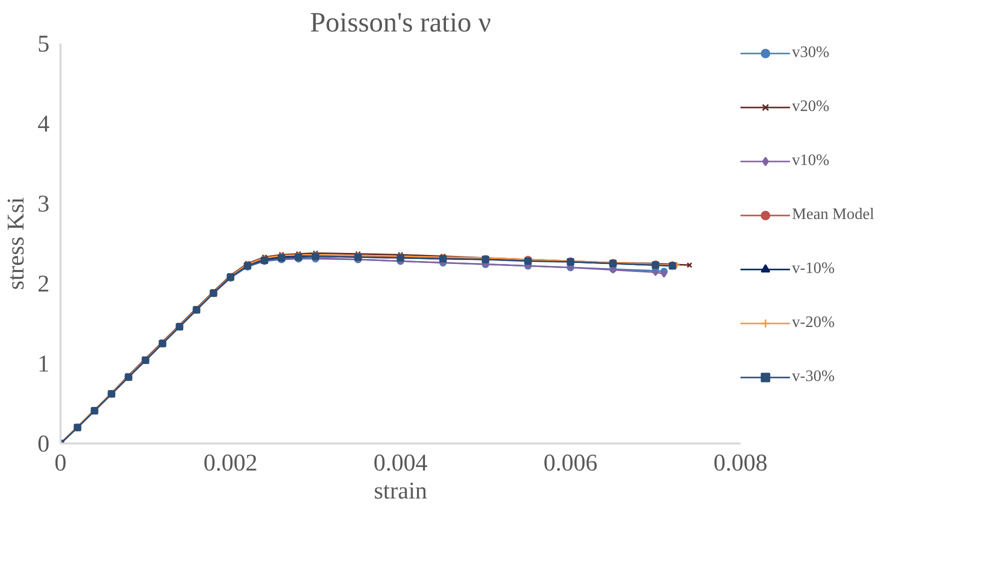 The image size is (995, 567). I want to click on x-tick-label: 0.006, so click(571, 463).